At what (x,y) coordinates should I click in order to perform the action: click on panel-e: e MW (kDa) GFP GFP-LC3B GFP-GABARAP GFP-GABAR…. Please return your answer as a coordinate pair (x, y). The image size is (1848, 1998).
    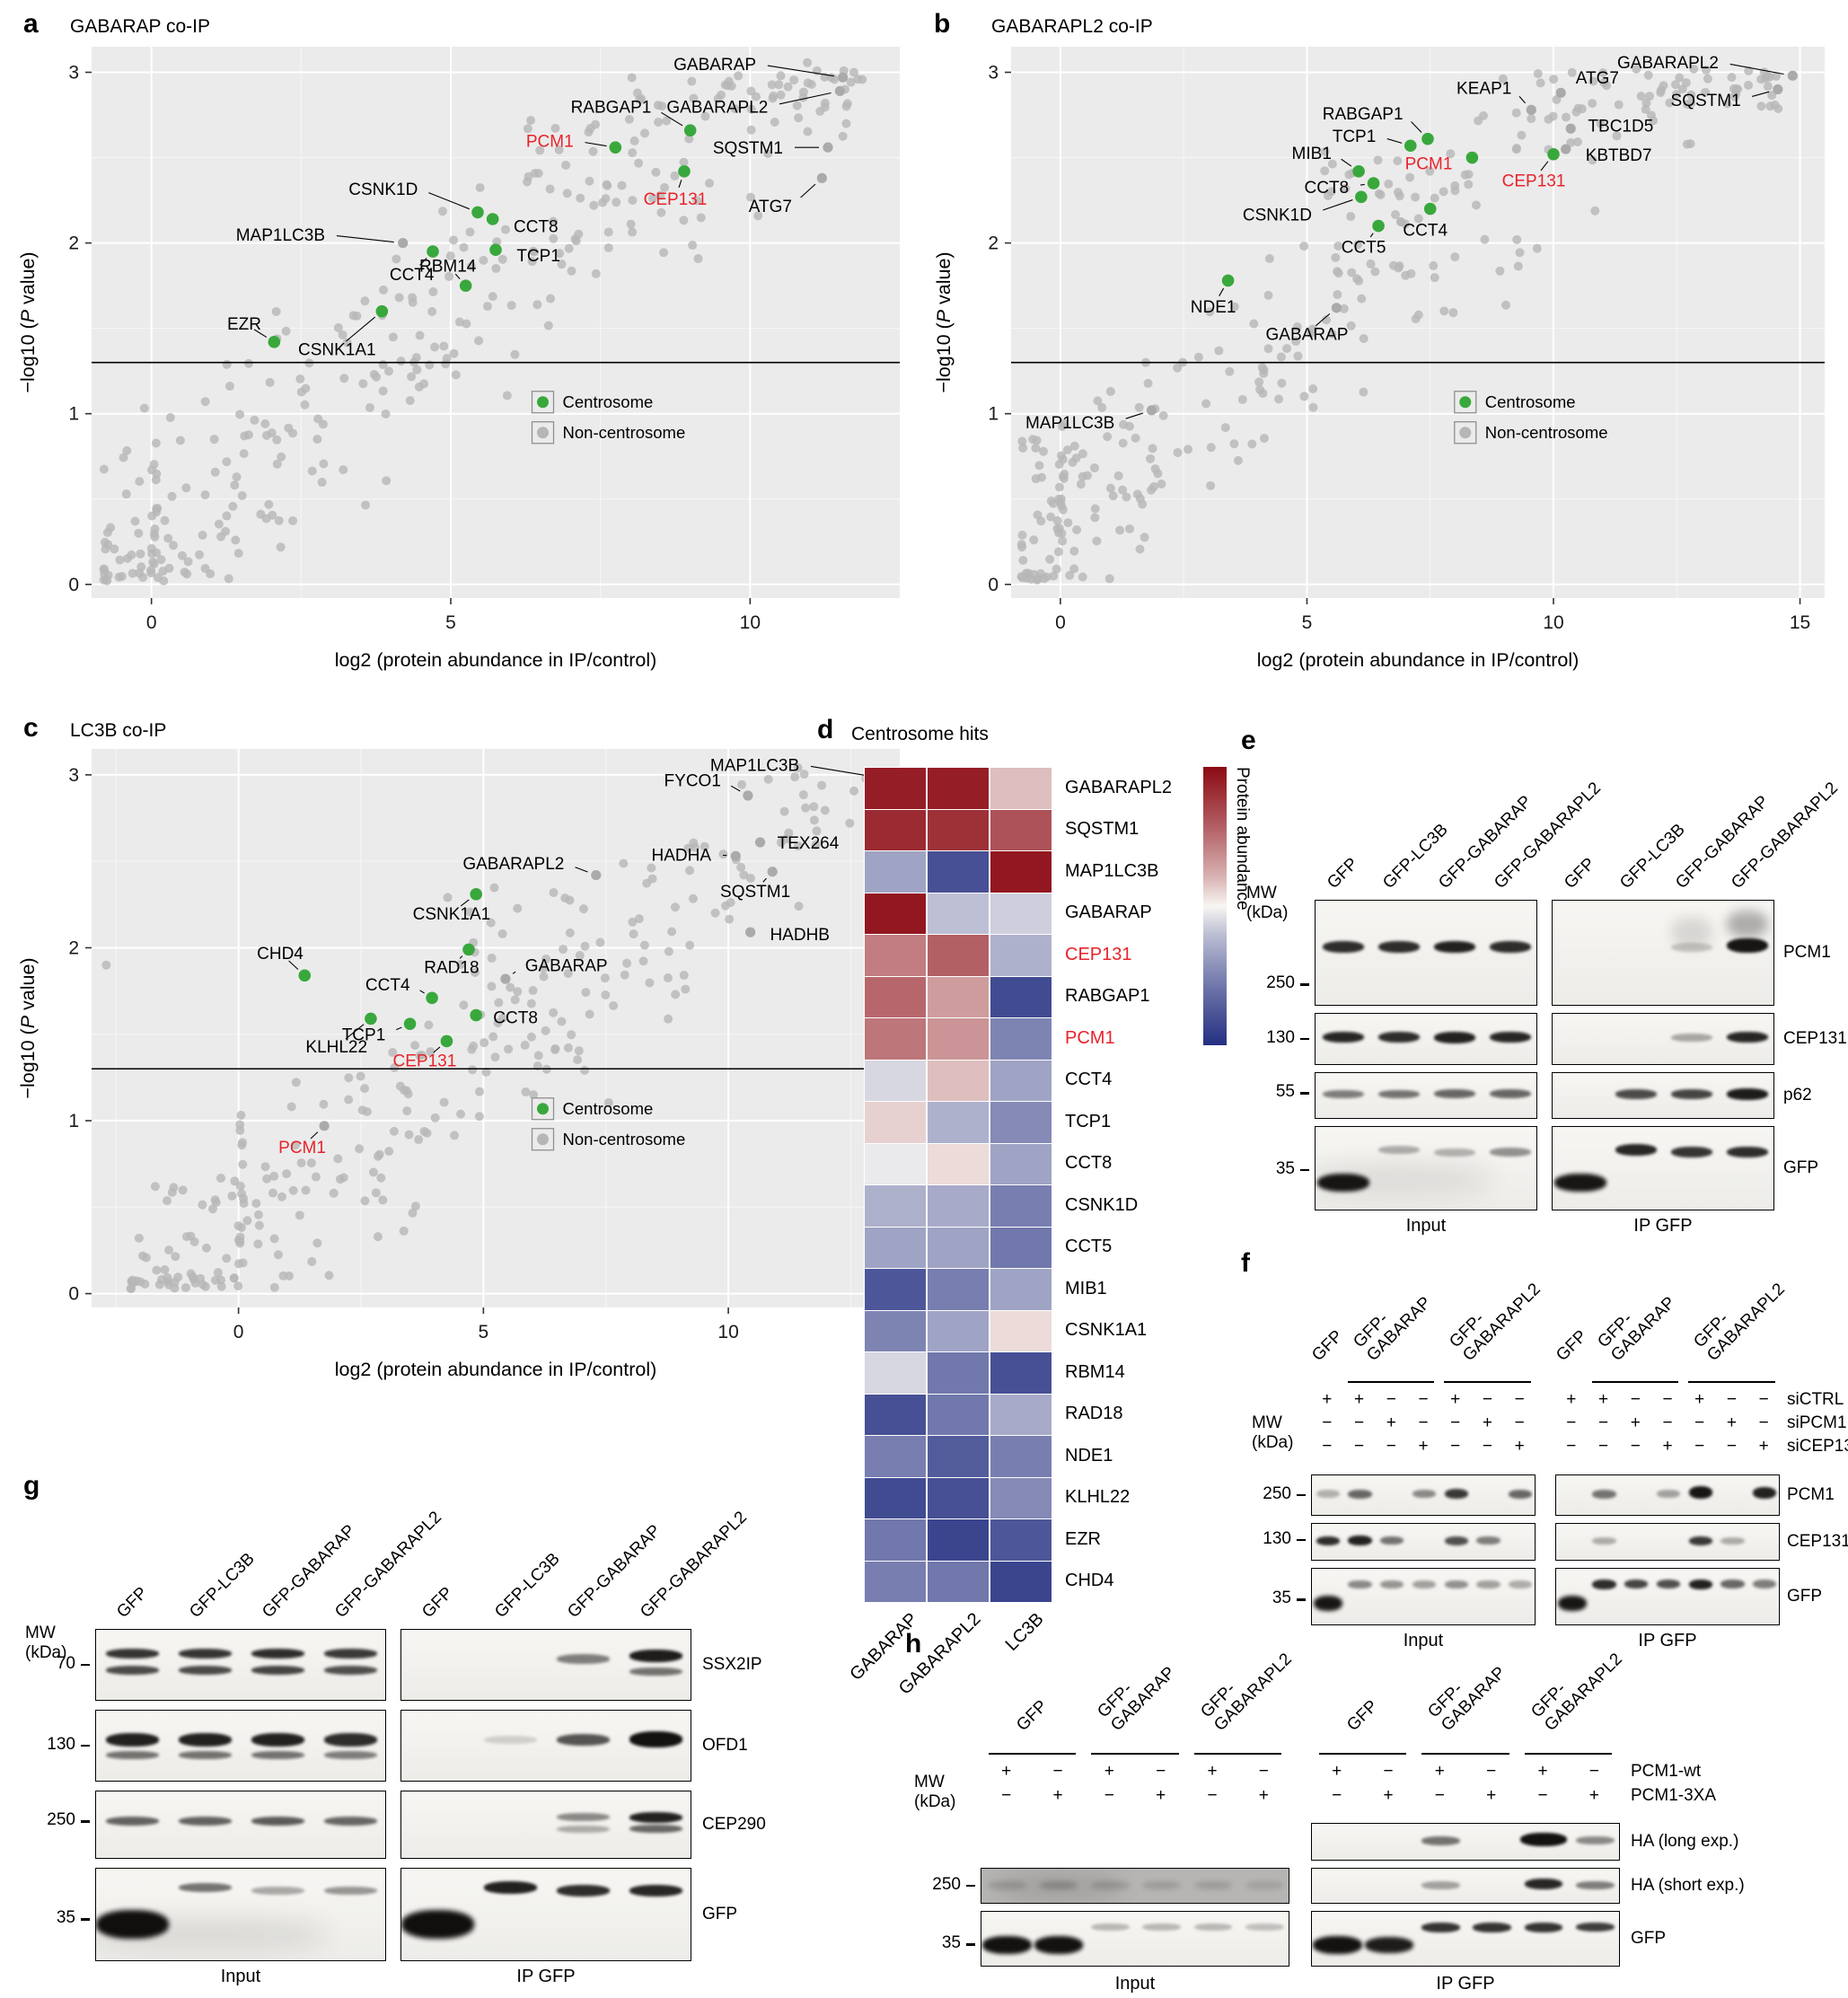
    Looking at the image, I should click on (1543, 977).